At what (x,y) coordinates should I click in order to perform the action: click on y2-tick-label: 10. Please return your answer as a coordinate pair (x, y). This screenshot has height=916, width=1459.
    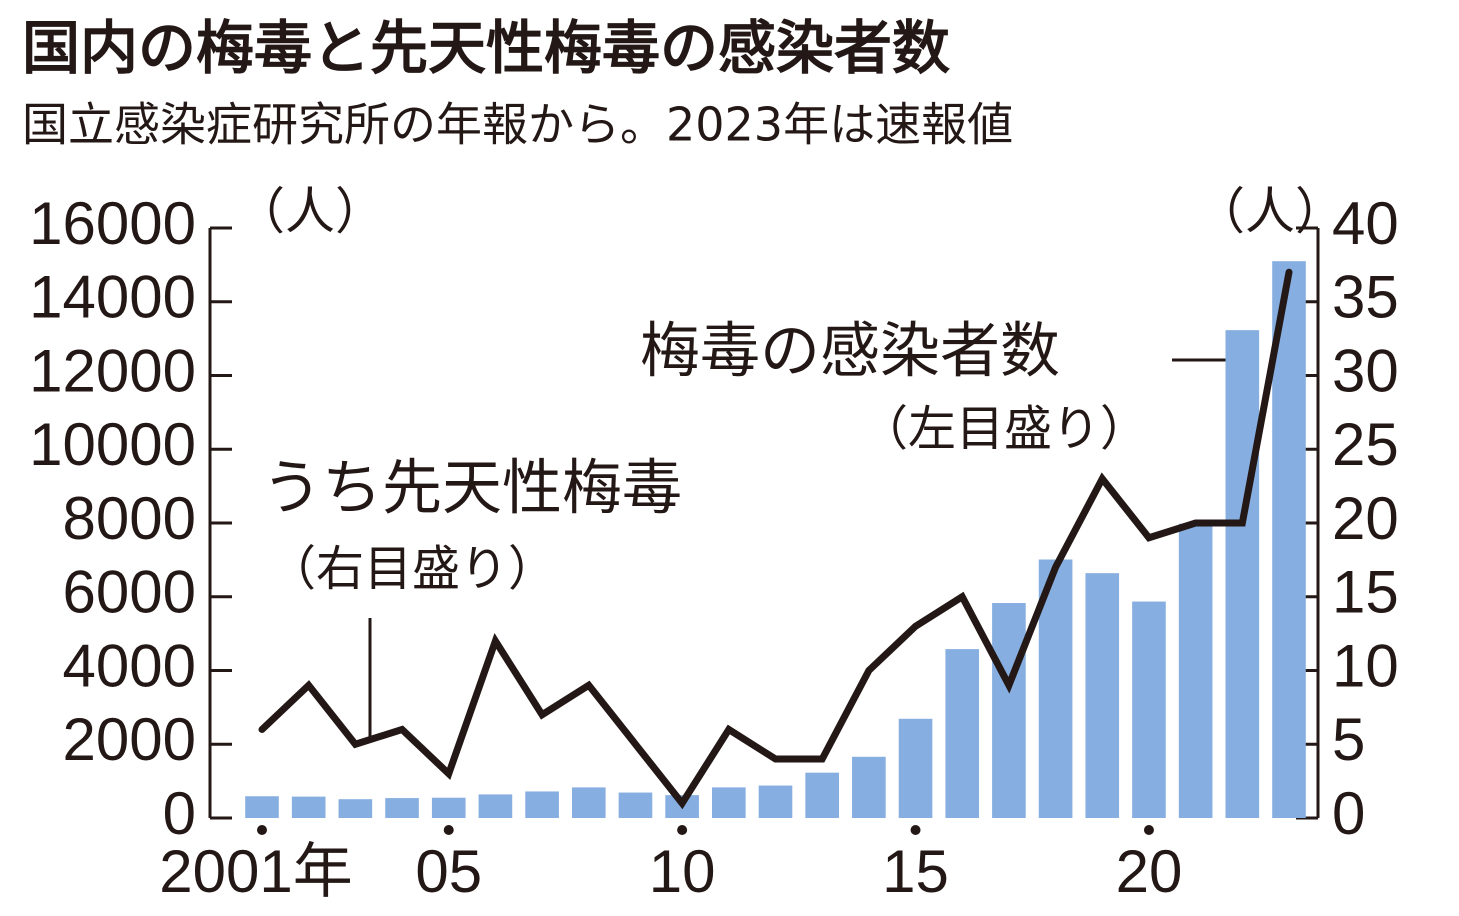
    Looking at the image, I should click on (1365, 665).